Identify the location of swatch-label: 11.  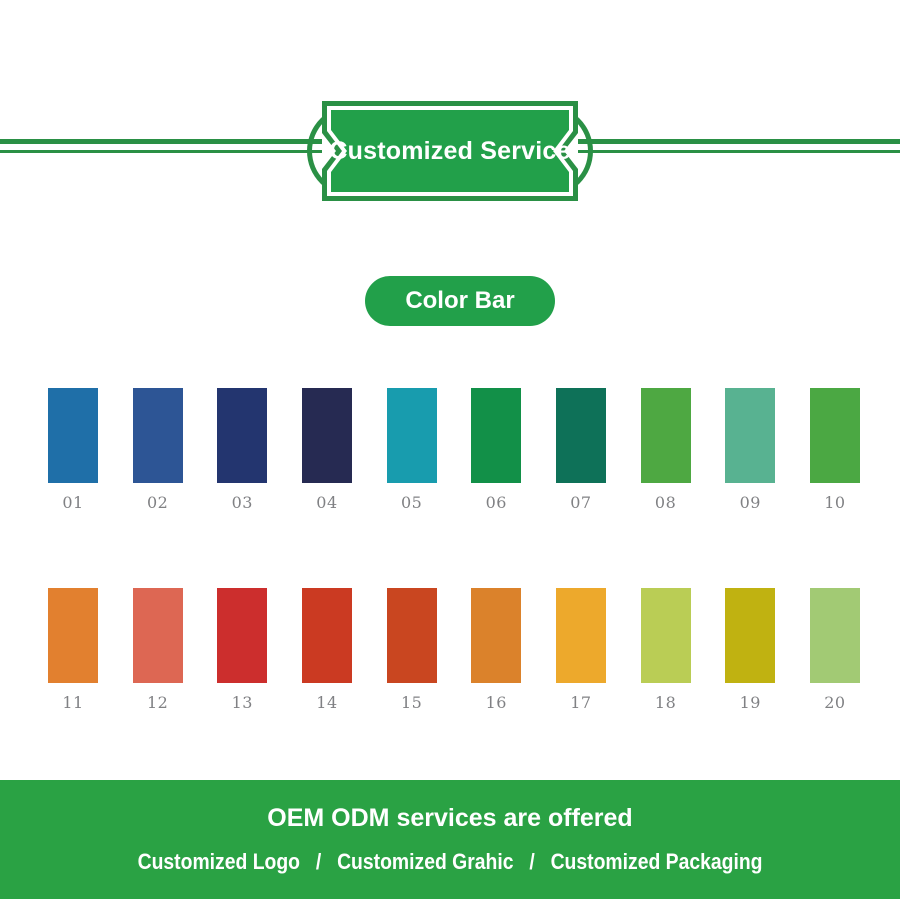
(73, 702).